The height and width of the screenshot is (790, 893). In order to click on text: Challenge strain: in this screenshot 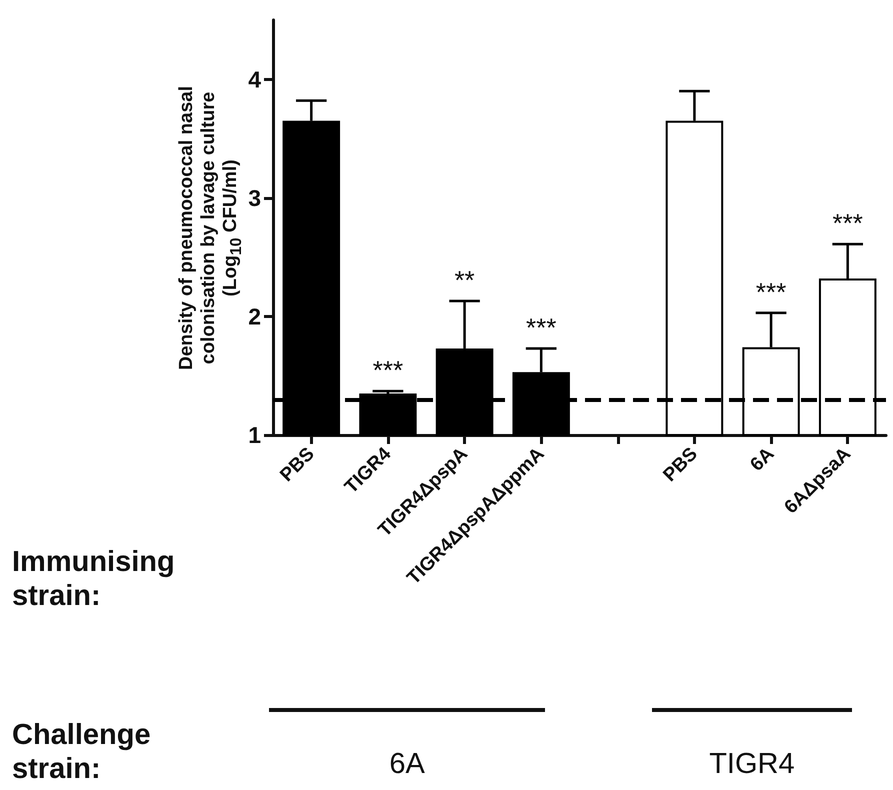, I will do `click(82, 752)`.